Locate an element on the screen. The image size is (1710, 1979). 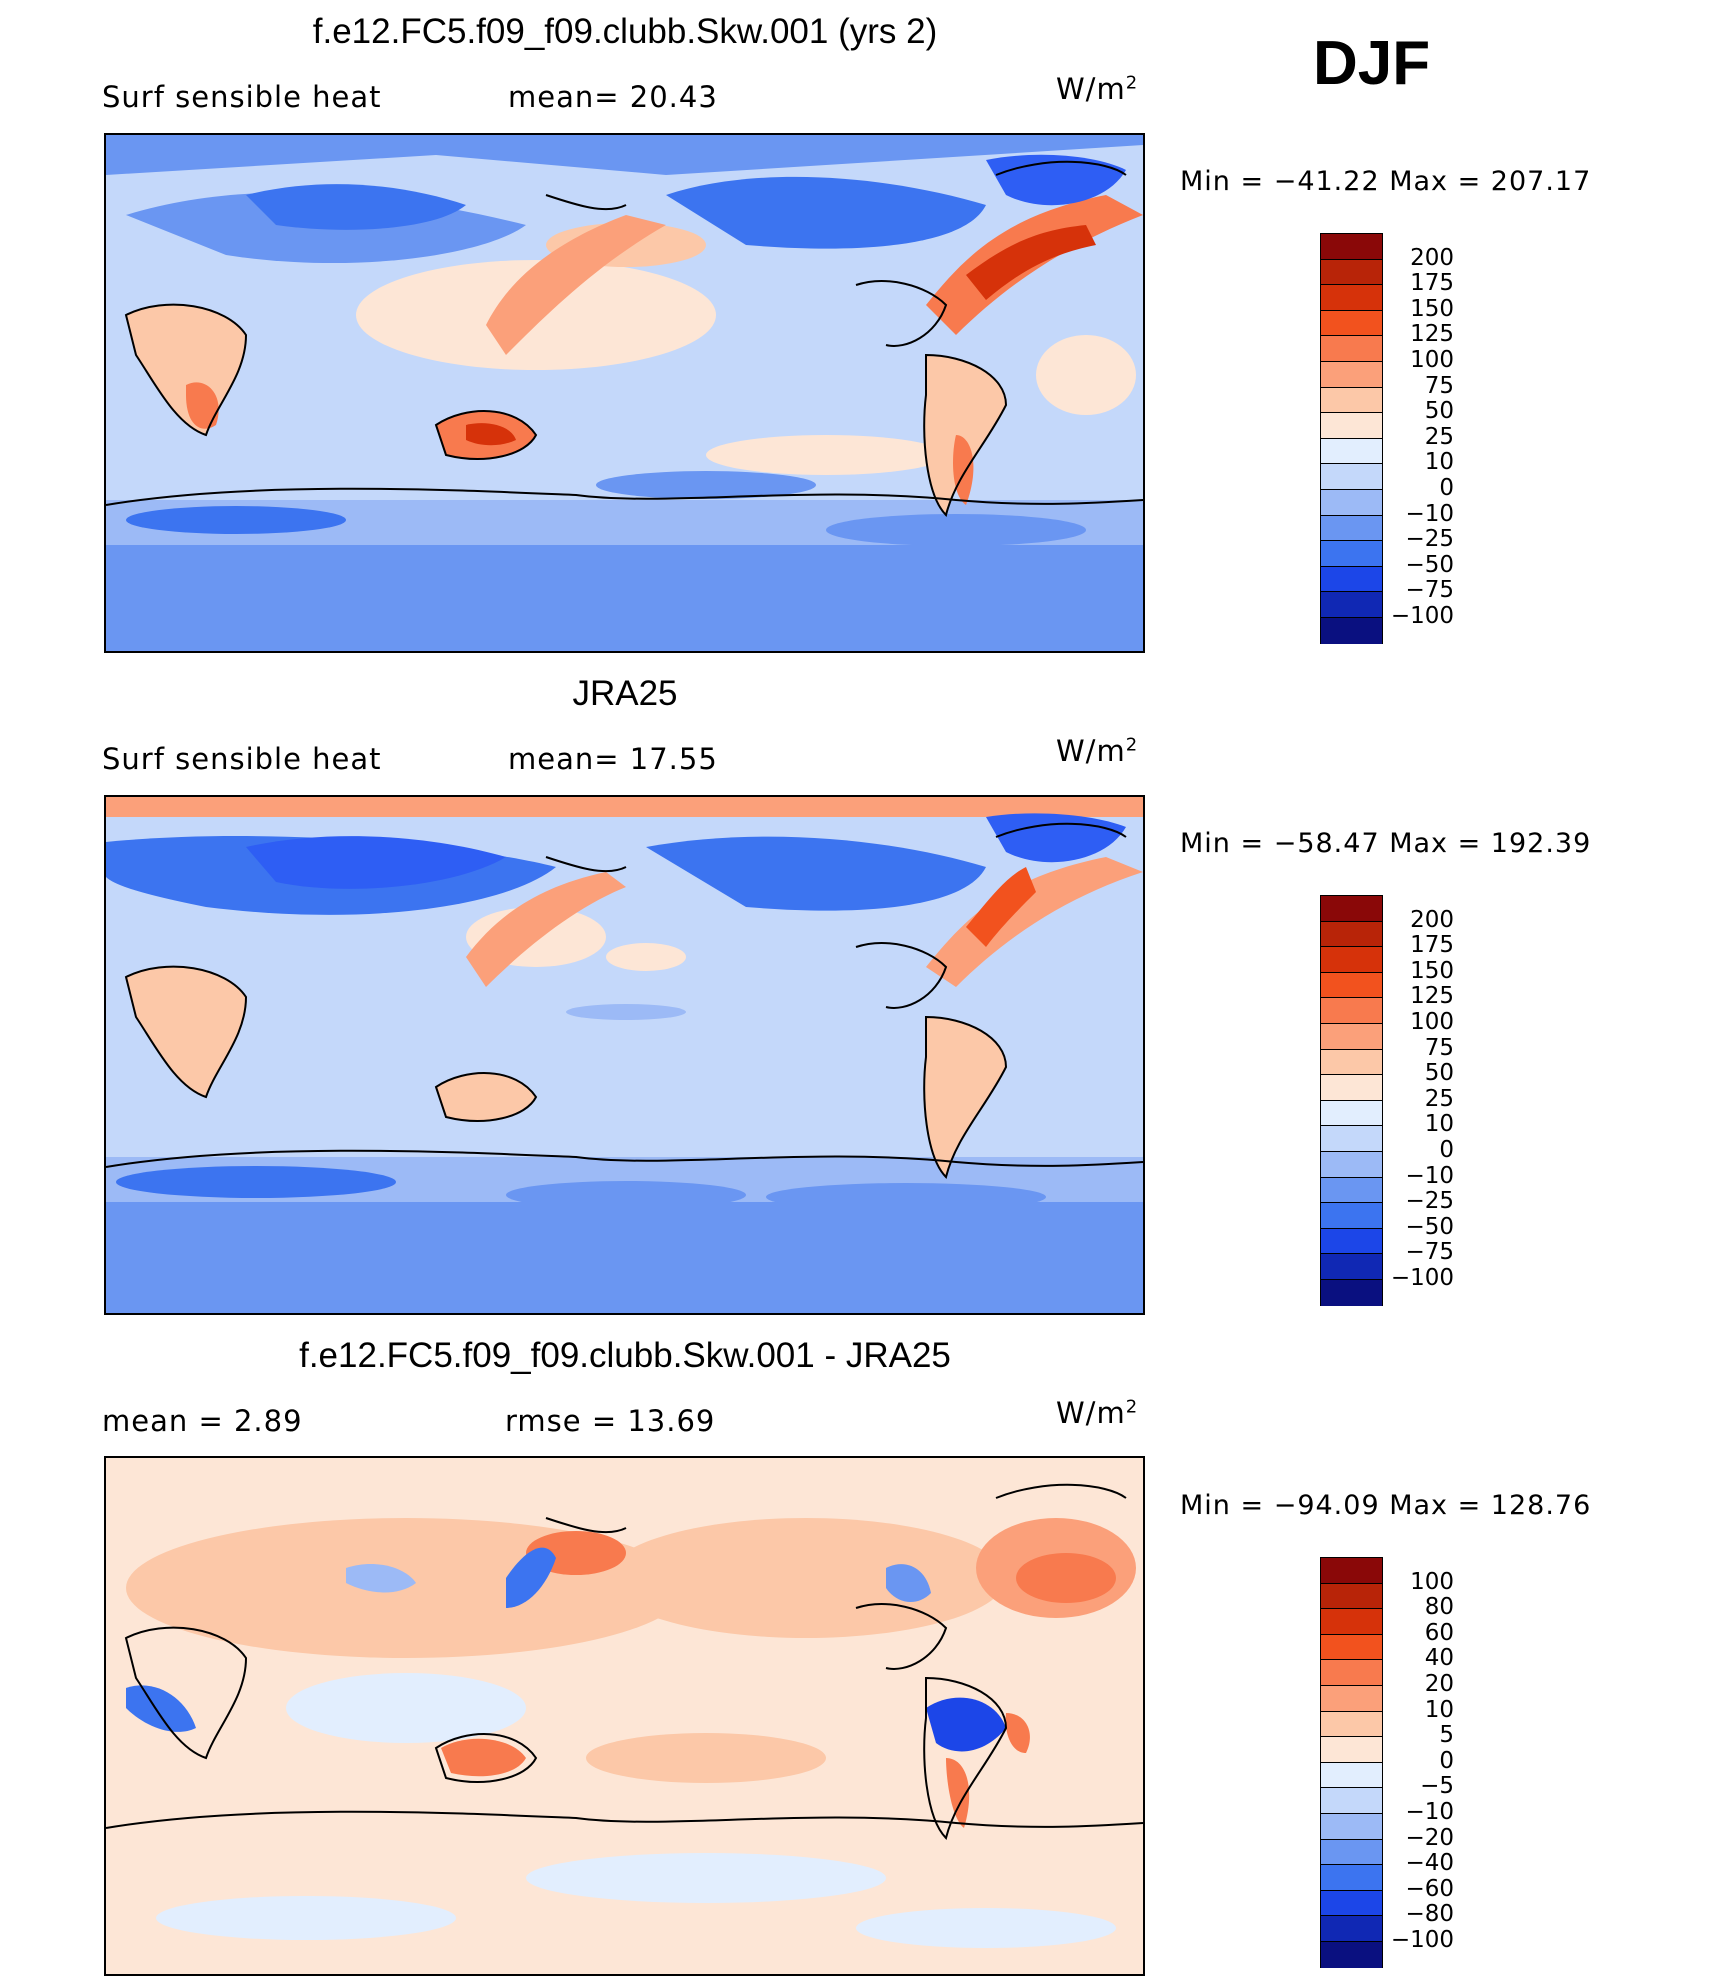
panel-3-colorbar-label: 0 is located at coordinates (1446, 1760).